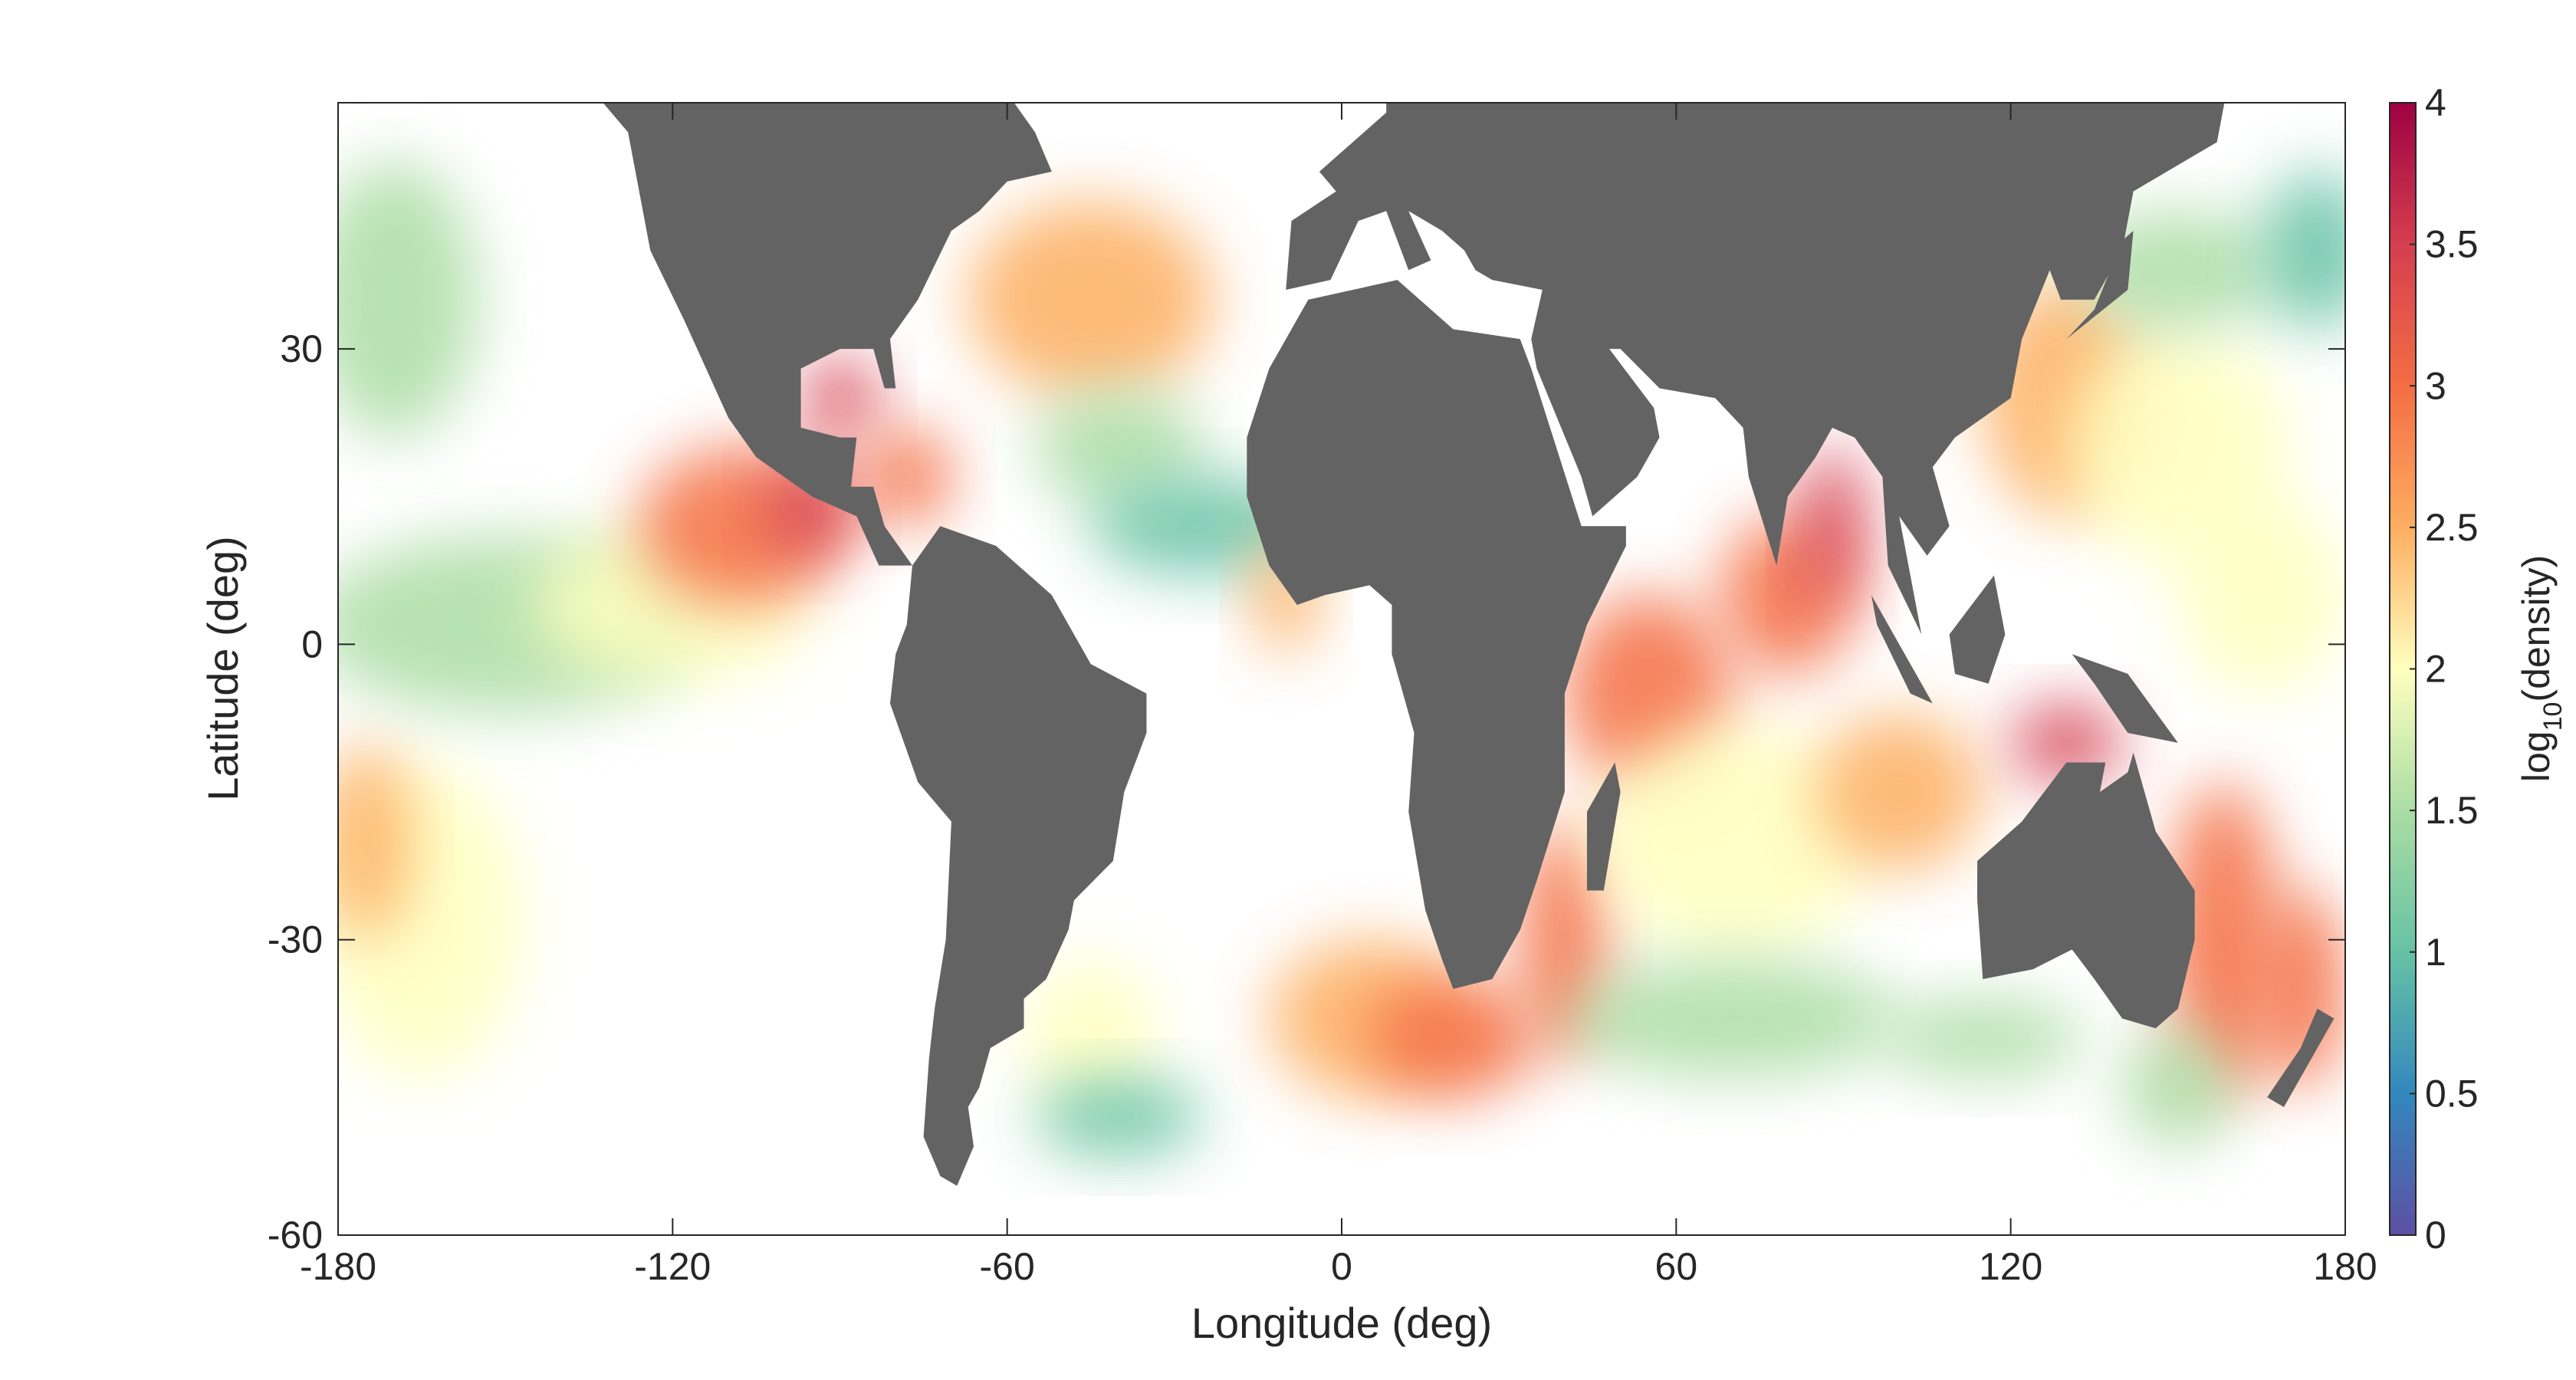  I want to click on colorbar-tick-label: 1.5, so click(2452, 810).